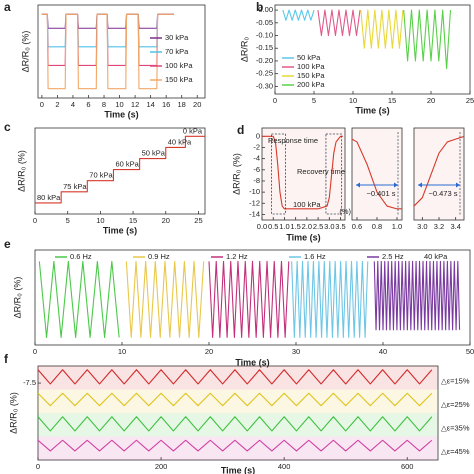 The image size is (474, 474). I want to click on step-label: 50 kPa, so click(154, 153).